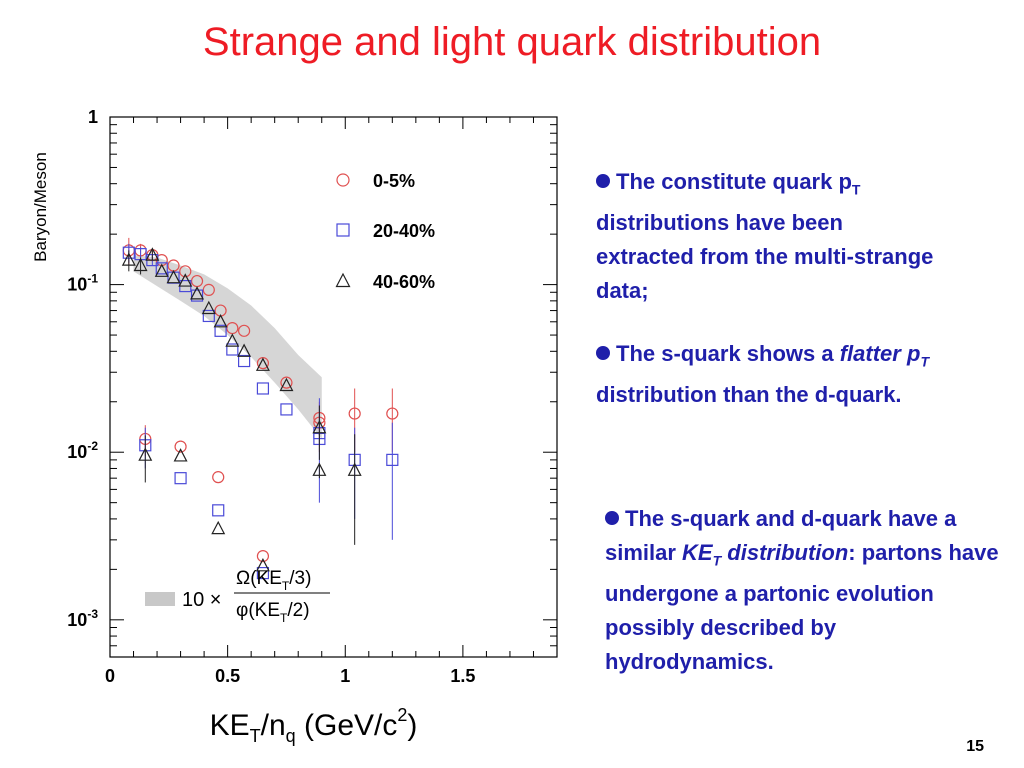 The image size is (1024, 768). Describe the element at coordinates (728, 353) in the screenshot. I see `bullet-text: The s-quark shows a` at that location.